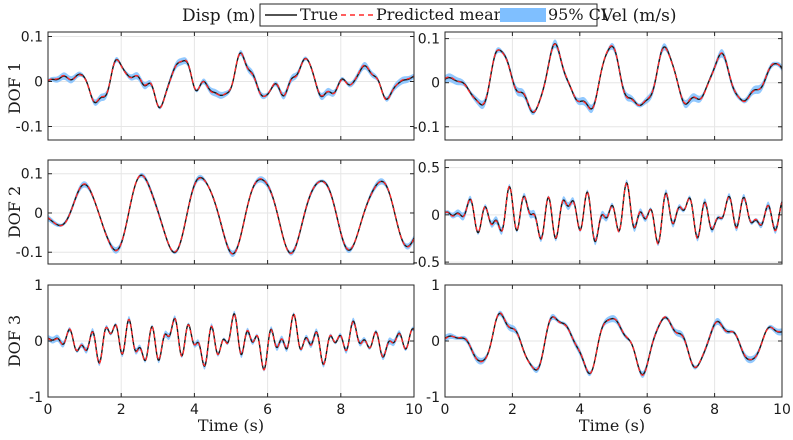  Describe the element at coordinates (218, 16) in the screenshot. I see `disp-column-title: Disp (m)` at that location.